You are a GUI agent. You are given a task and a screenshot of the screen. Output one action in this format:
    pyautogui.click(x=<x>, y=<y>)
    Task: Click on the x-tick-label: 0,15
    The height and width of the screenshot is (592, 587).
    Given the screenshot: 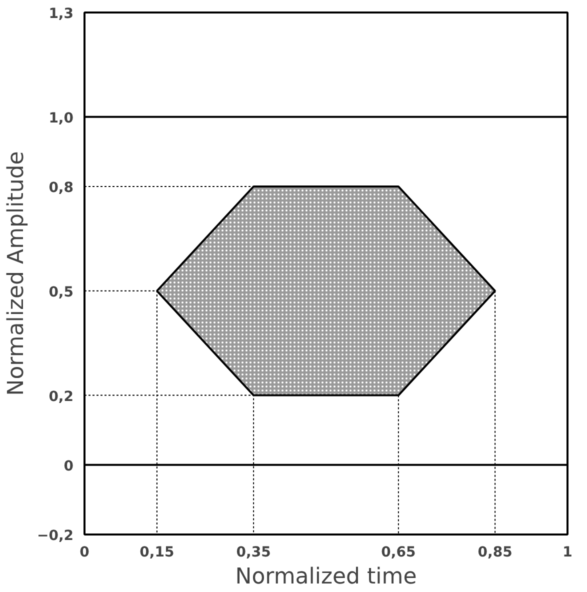 What is the action you would take?
    pyautogui.click(x=157, y=552)
    